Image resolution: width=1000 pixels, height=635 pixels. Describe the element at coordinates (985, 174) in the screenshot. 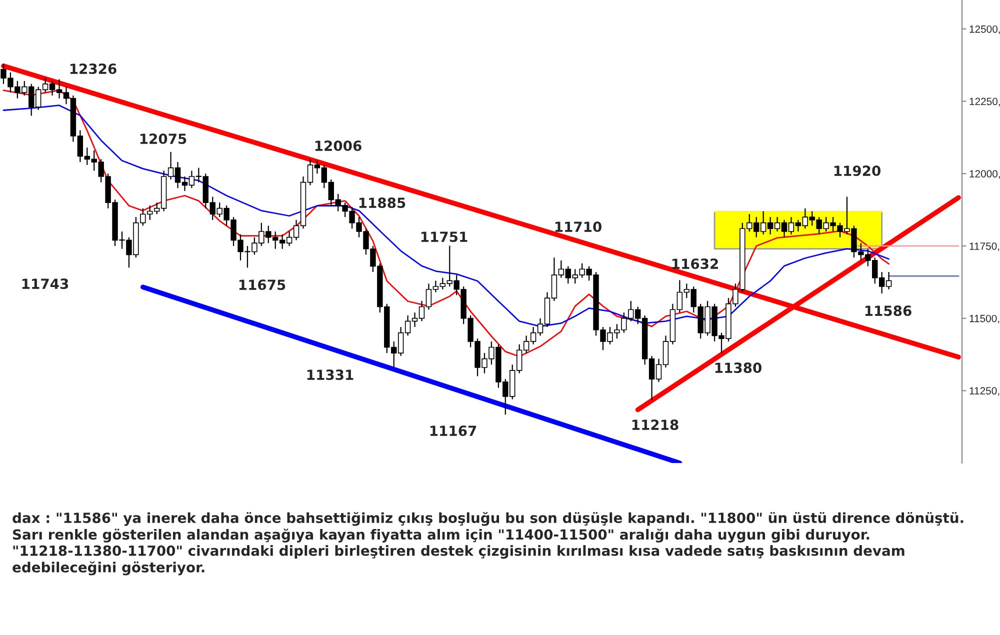

I see `y-tick-label: 12000,` at that location.